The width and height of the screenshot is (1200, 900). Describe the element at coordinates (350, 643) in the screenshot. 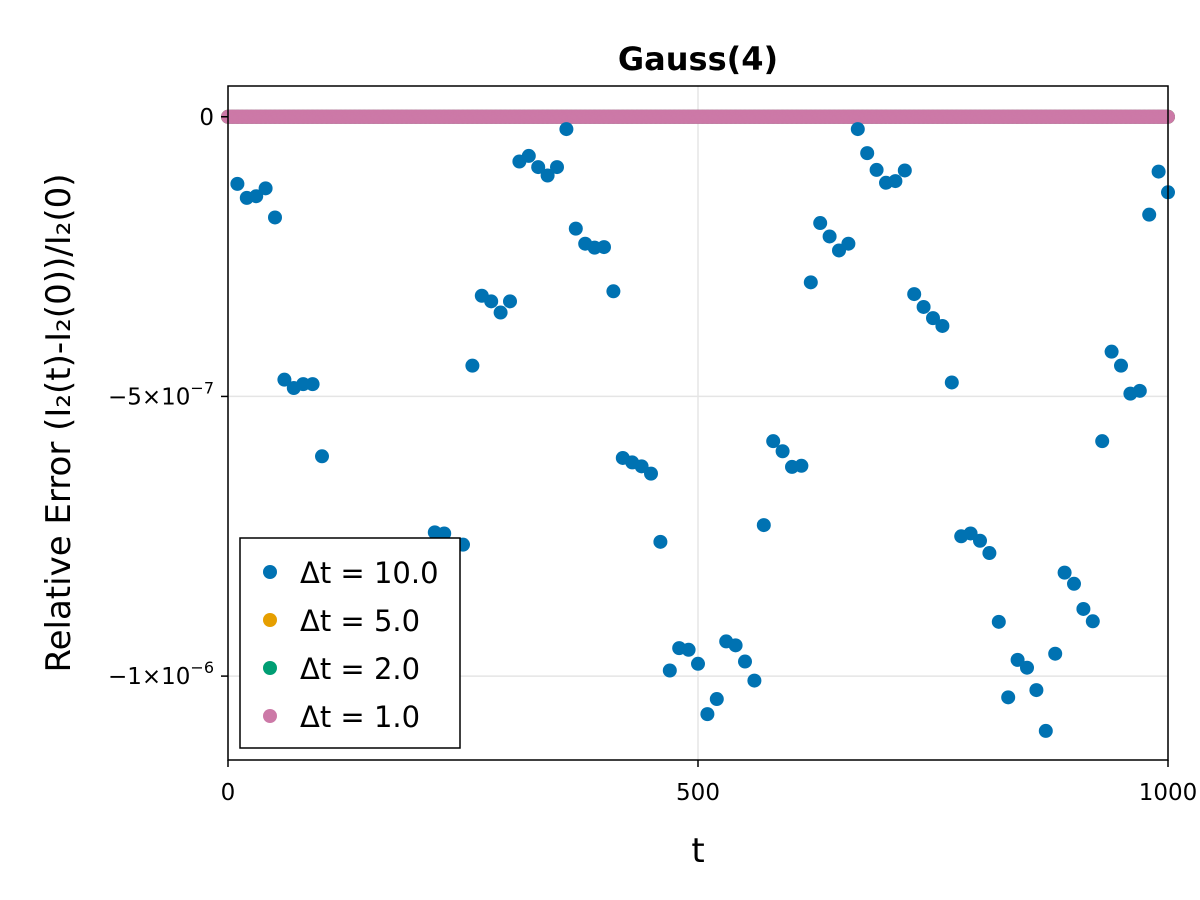

I see `legend: Δt = 10.0 Δt = 5.0 Δt = 2.0 Δt = 1.0` at that location.